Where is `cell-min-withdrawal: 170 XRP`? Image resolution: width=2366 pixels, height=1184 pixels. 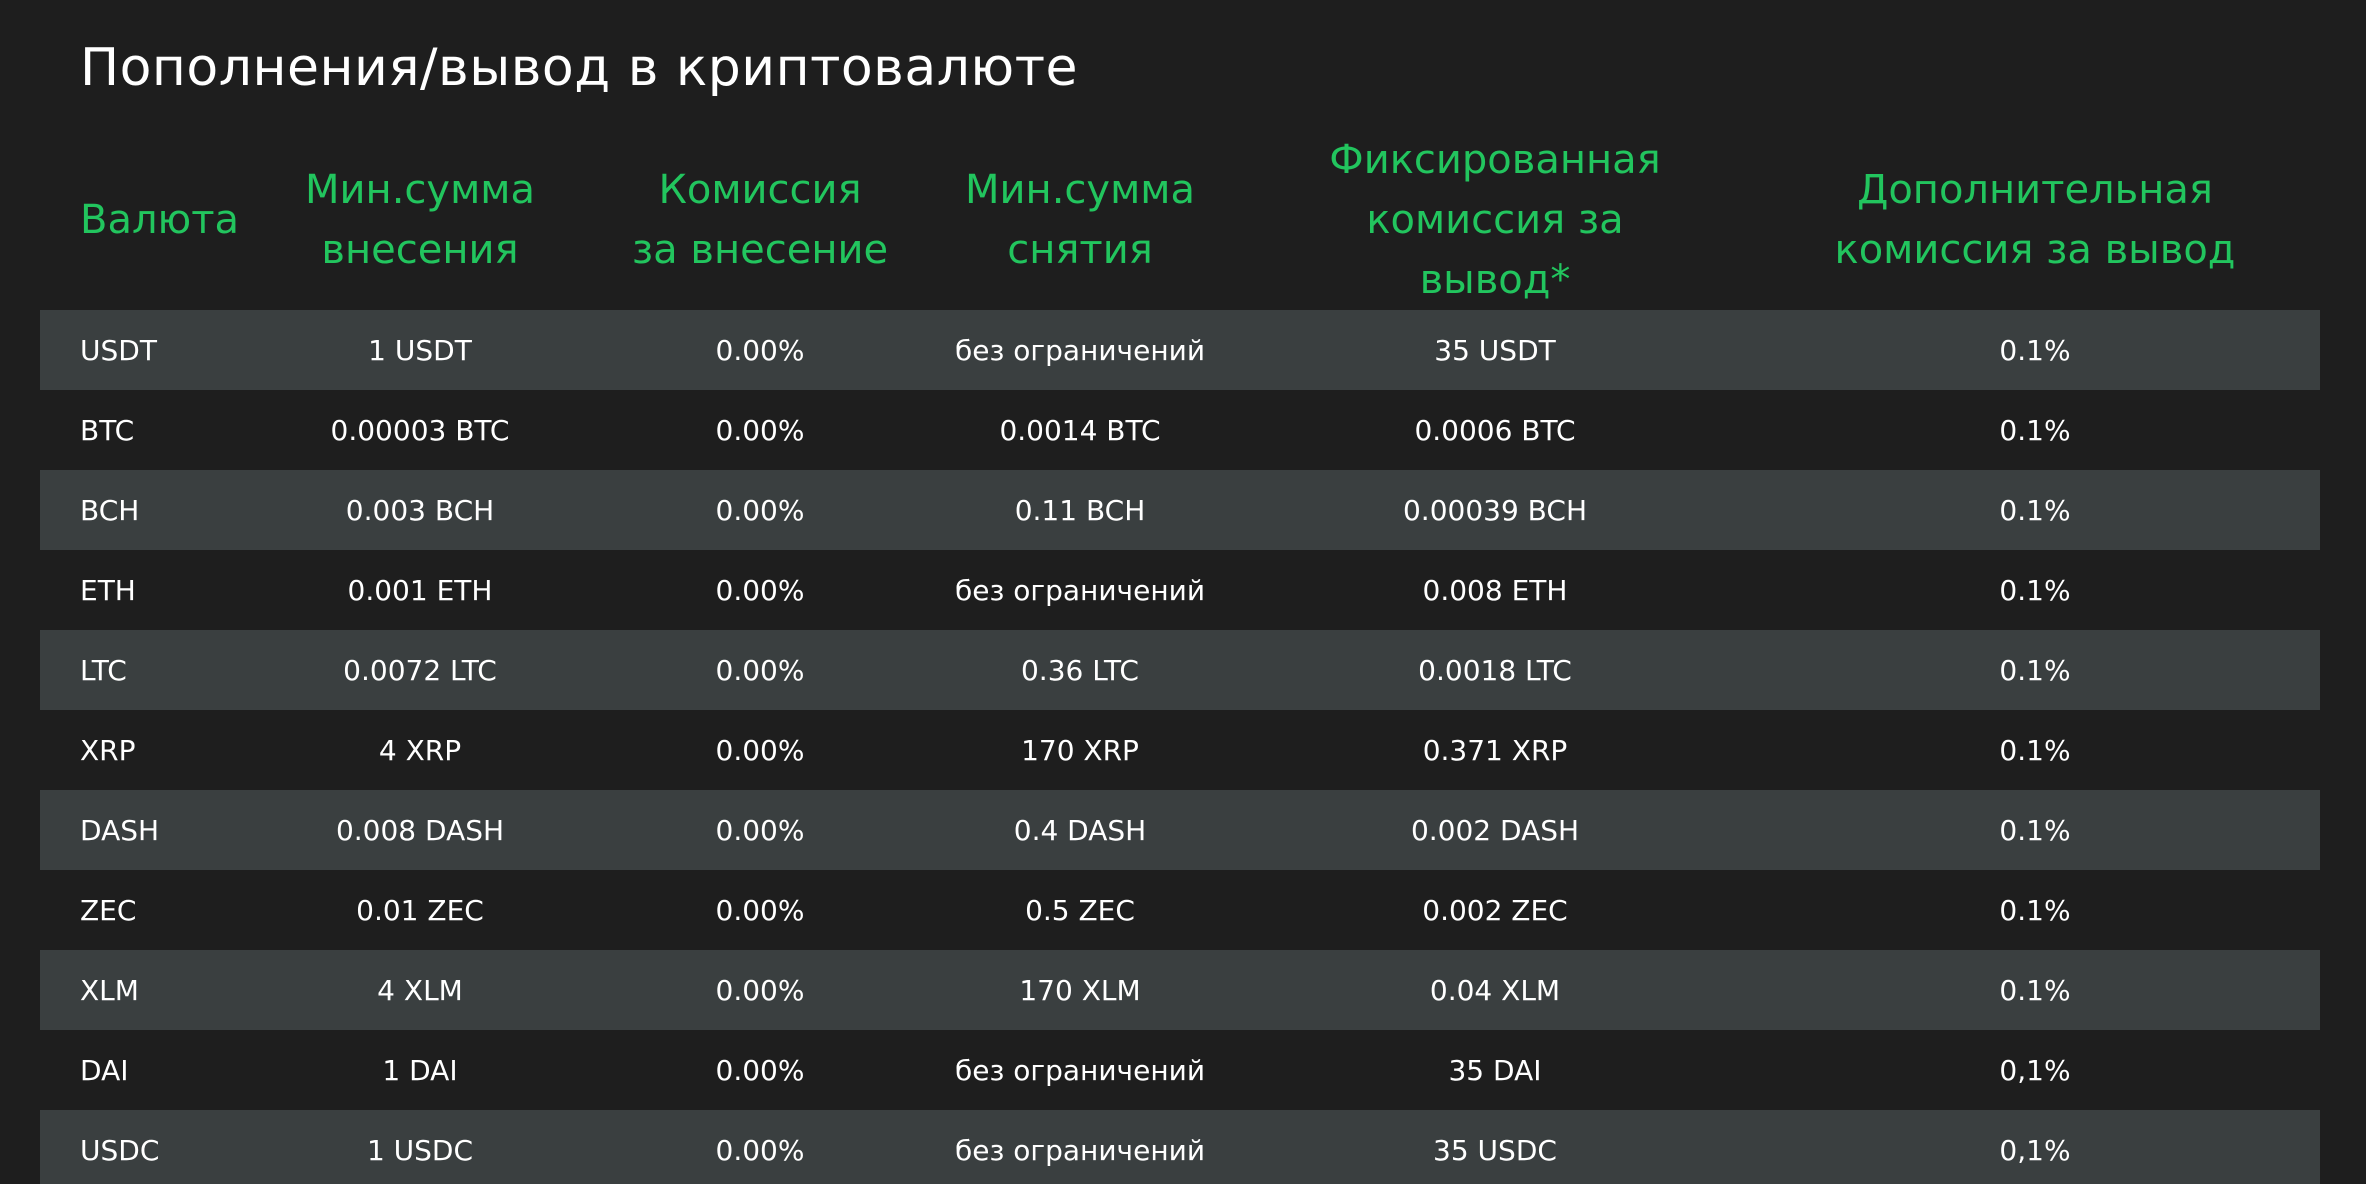
cell-min-withdrawal: 170 XRP is located at coordinates (1080, 750).